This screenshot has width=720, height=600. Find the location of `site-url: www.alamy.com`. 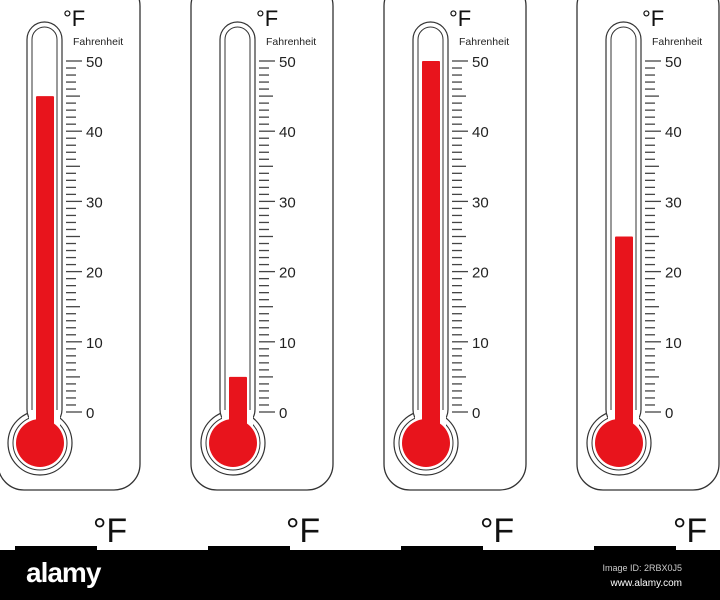

site-url: www.alamy.com is located at coordinates (646, 583).